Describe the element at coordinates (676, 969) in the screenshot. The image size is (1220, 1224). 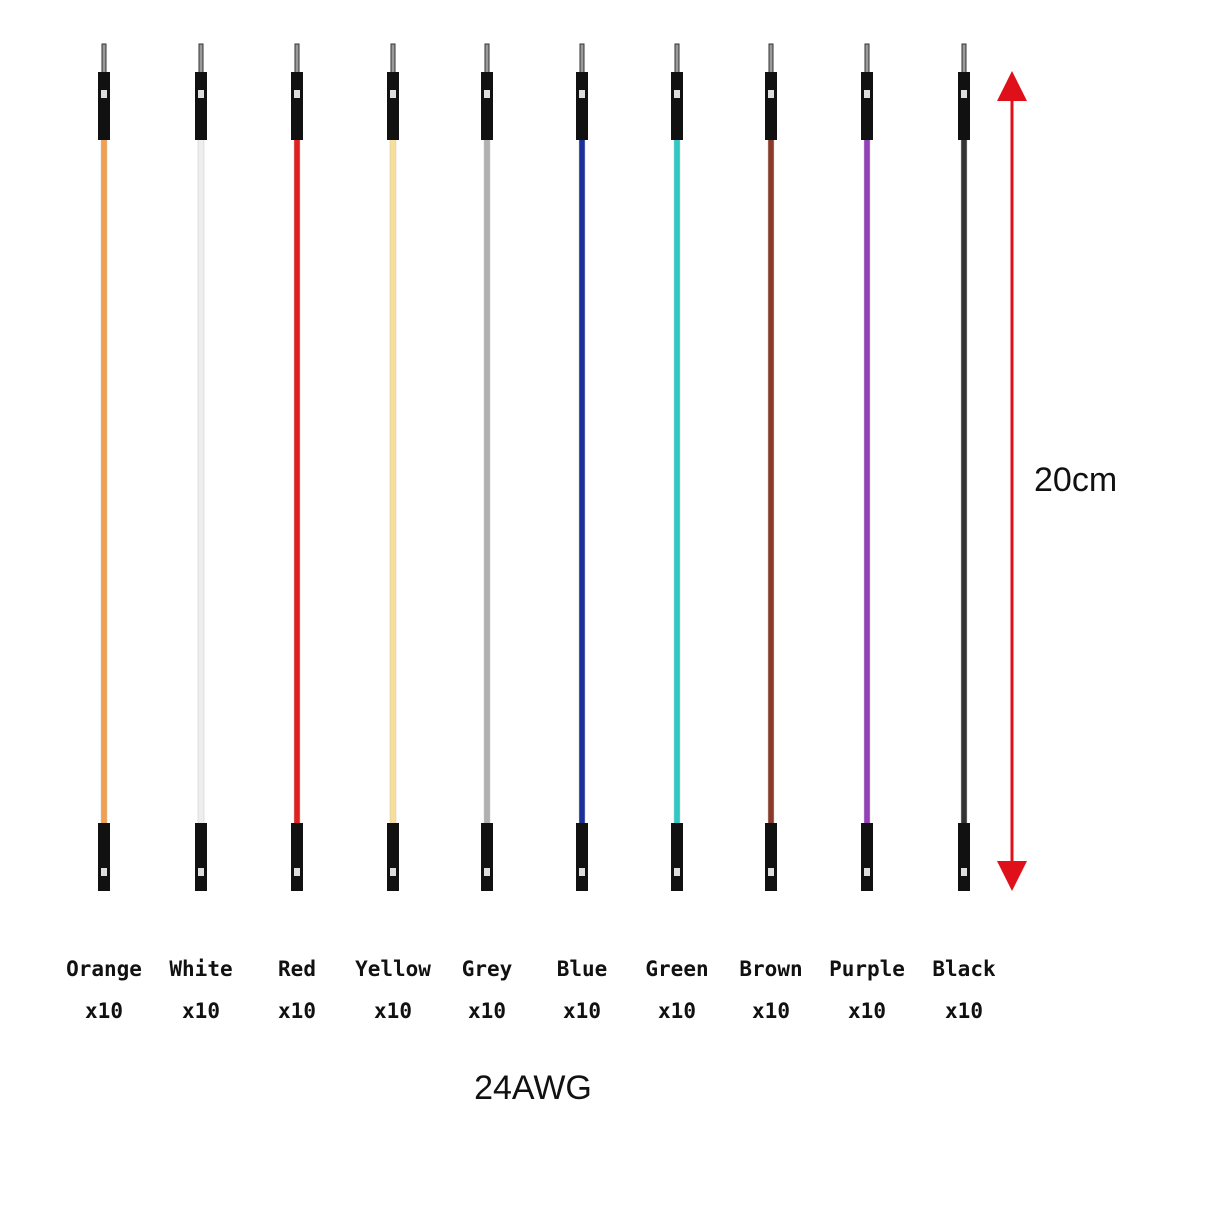
I see `wire-color-label: Green` at that location.